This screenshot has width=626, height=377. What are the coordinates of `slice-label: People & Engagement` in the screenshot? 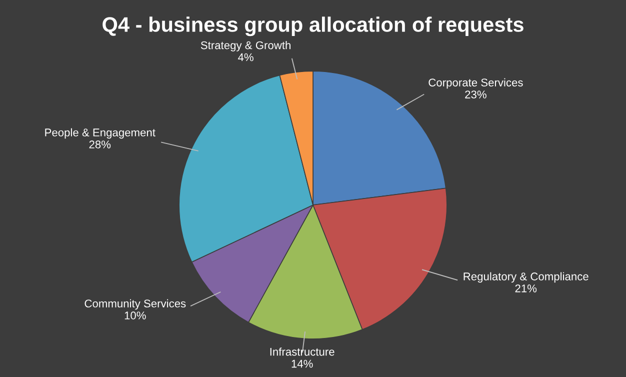 It's located at (100, 133).